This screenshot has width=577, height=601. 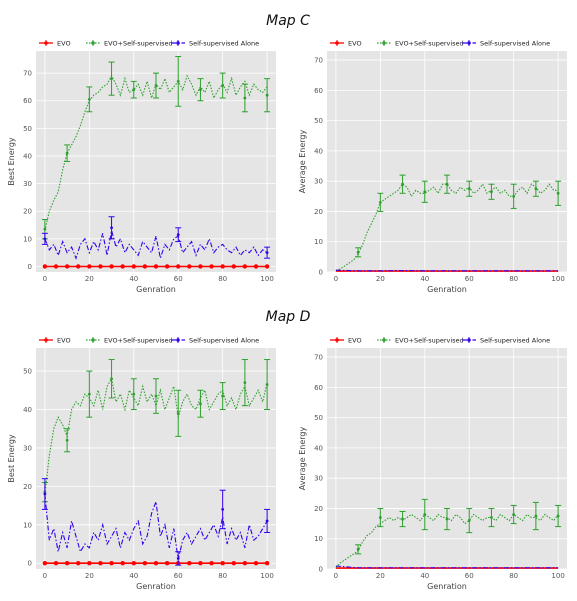 I want to click on series-line, so click(x=156, y=436).